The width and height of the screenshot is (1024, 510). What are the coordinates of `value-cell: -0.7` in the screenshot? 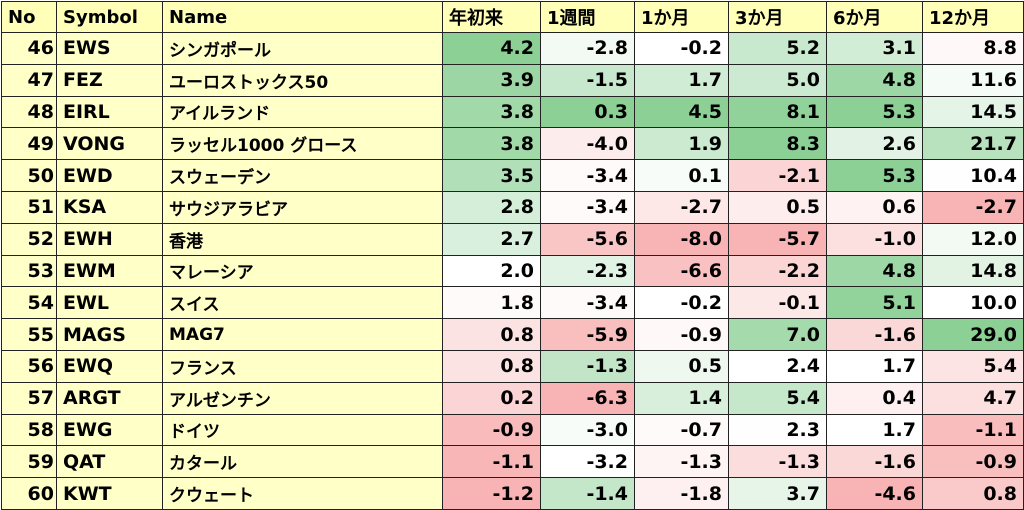 It's located at (681, 430).